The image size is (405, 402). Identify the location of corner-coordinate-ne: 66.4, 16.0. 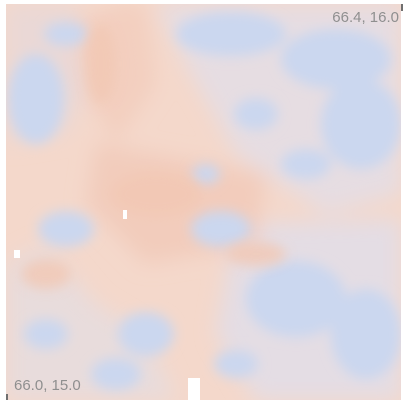
(365, 17).